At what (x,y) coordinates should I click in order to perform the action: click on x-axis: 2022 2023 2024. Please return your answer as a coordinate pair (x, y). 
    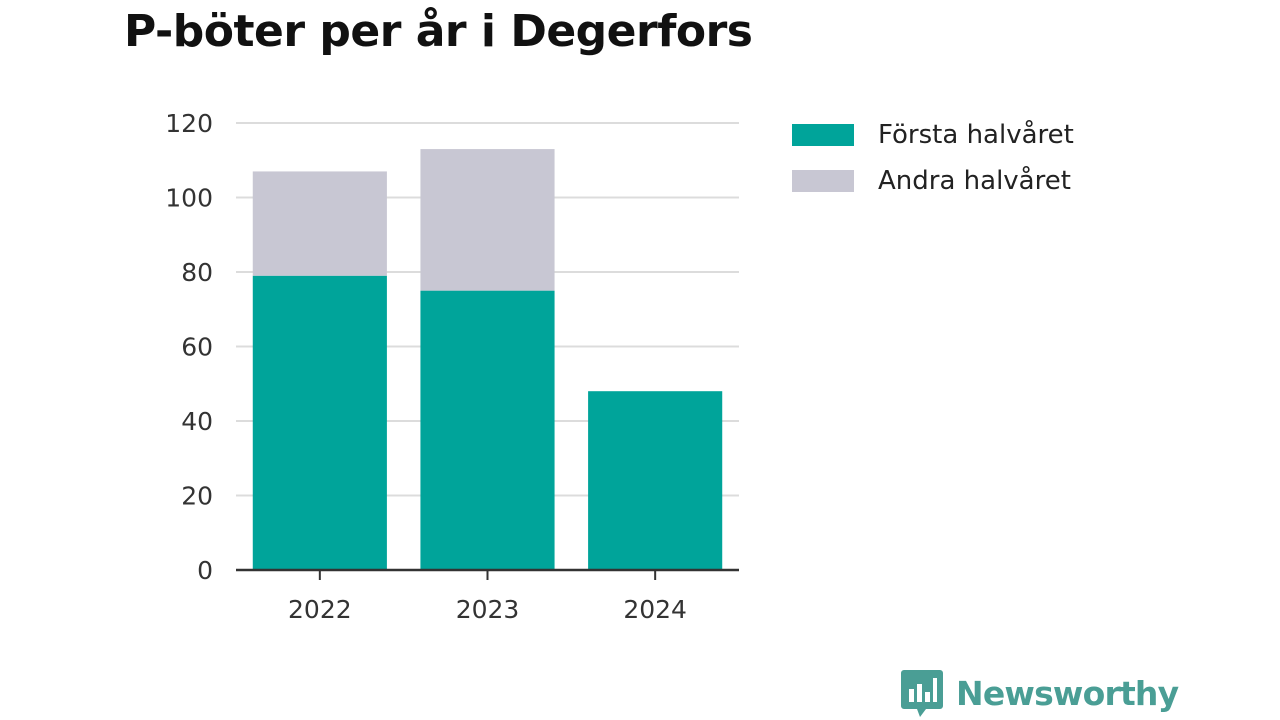
    Looking at the image, I should click on (487, 596).